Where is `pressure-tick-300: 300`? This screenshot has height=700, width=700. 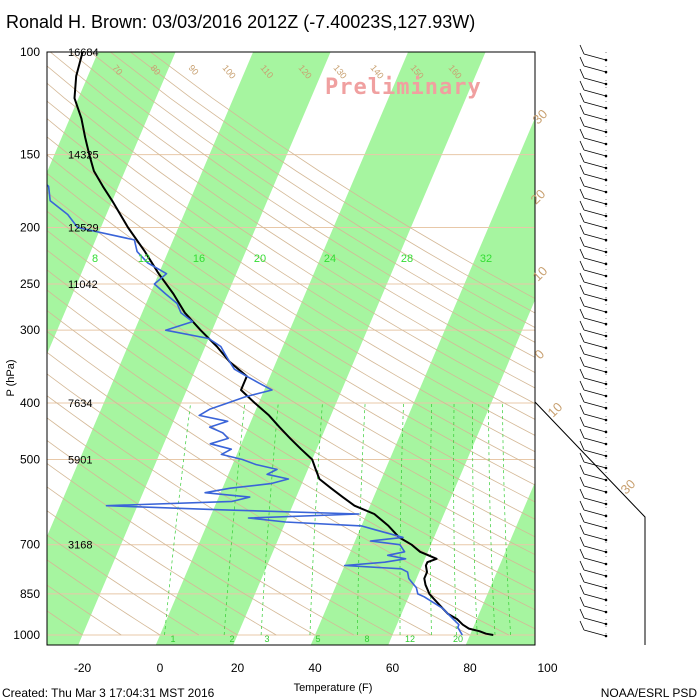 pressure-tick-300: 300 is located at coordinates (30, 330).